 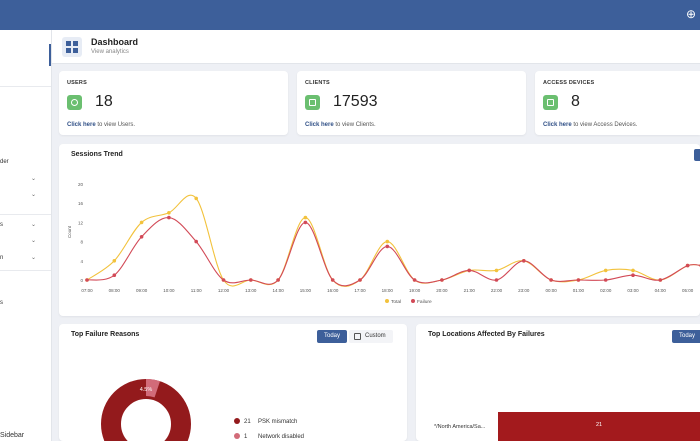 What do you see at coordinates (424, 302) in the screenshot?
I see `legend-label: Failure` at bounding box center [424, 302].